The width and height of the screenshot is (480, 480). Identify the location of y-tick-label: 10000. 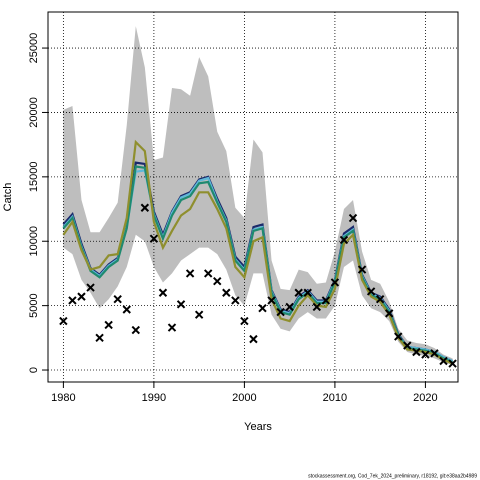
(34, 241).